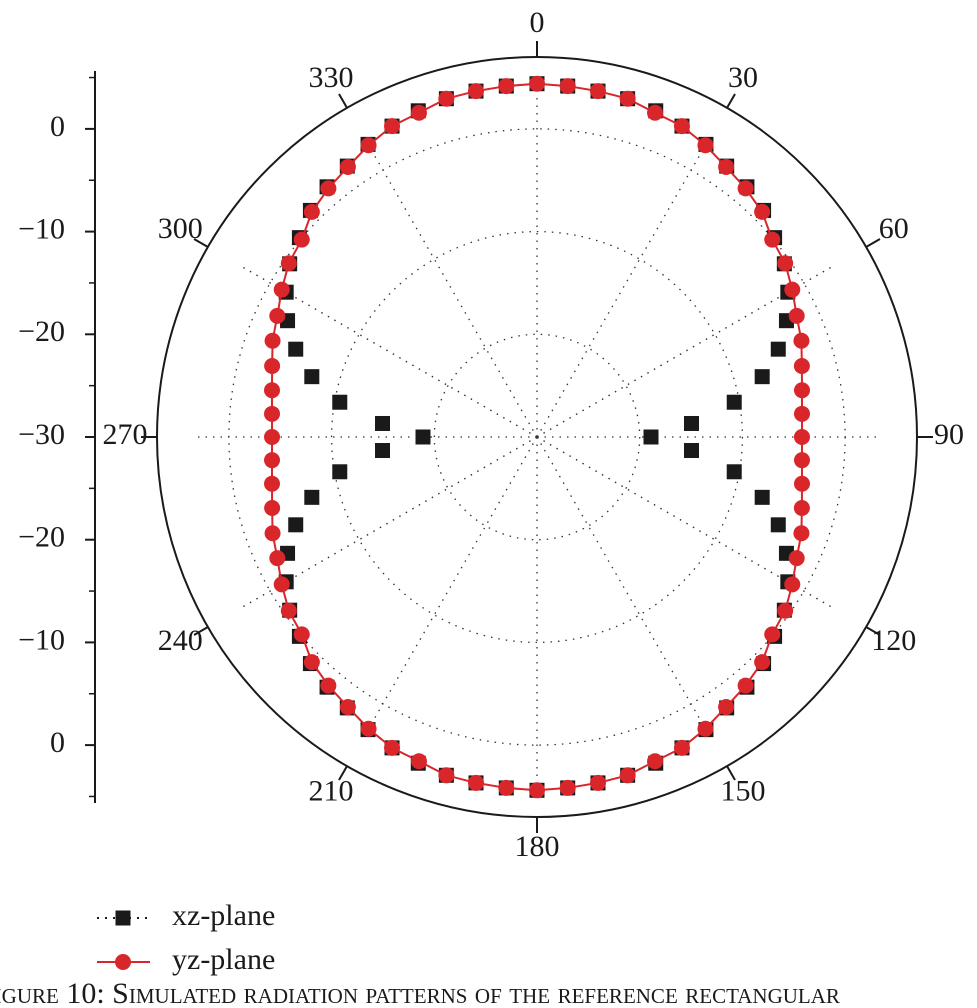 The width and height of the screenshot is (977, 1008). What do you see at coordinates (743, 791) in the screenshot?
I see `theta-tick-label: 150` at bounding box center [743, 791].